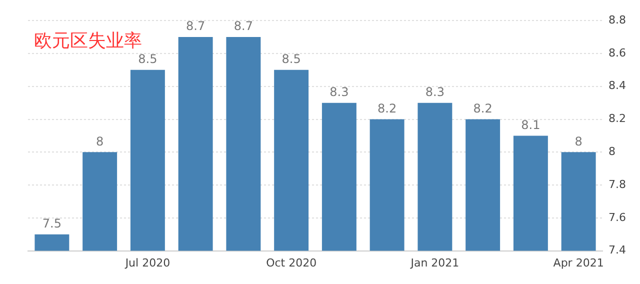 The height and width of the screenshot is (284, 640). Describe the element at coordinates (147, 263) in the screenshot. I see `x-tick-label: Jul 2020` at that location.